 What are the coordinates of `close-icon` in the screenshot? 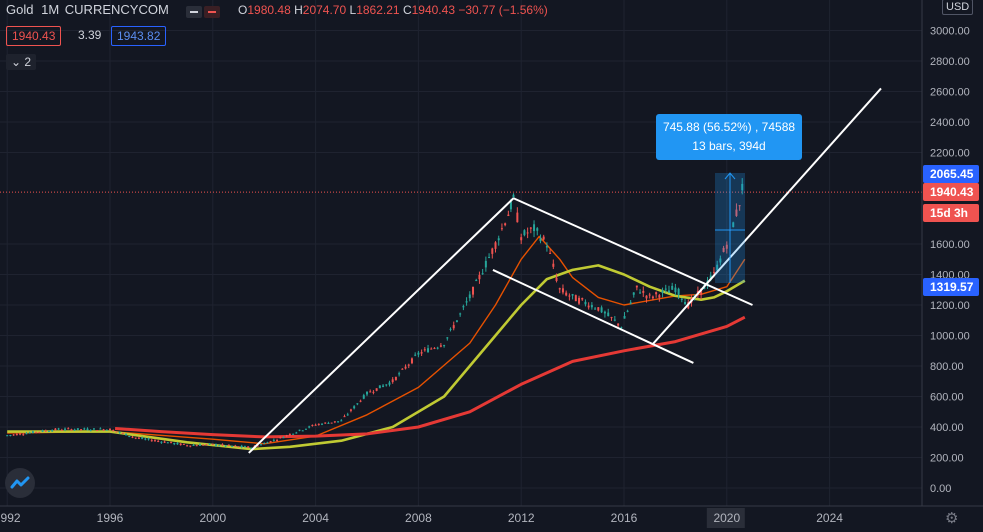 It's located at (212, 11).